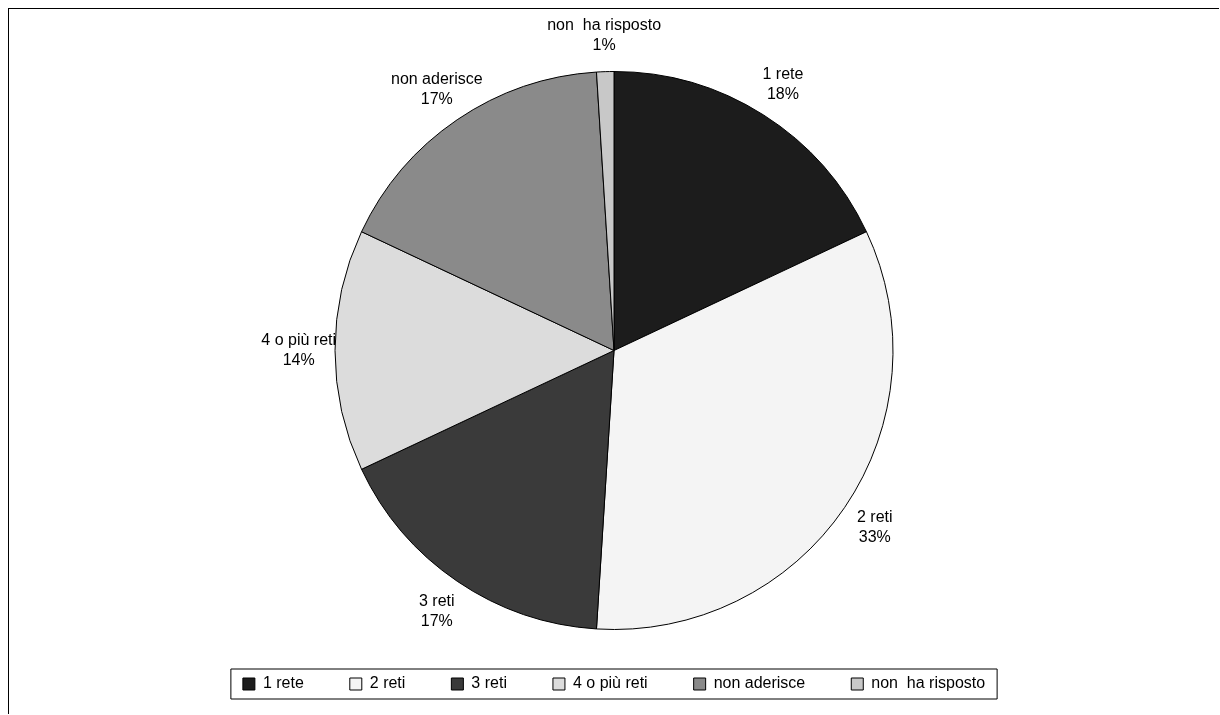 The width and height of the screenshot is (1220, 715). Describe the element at coordinates (874, 517) in the screenshot. I see `slice-label: 2 reti` at that location.